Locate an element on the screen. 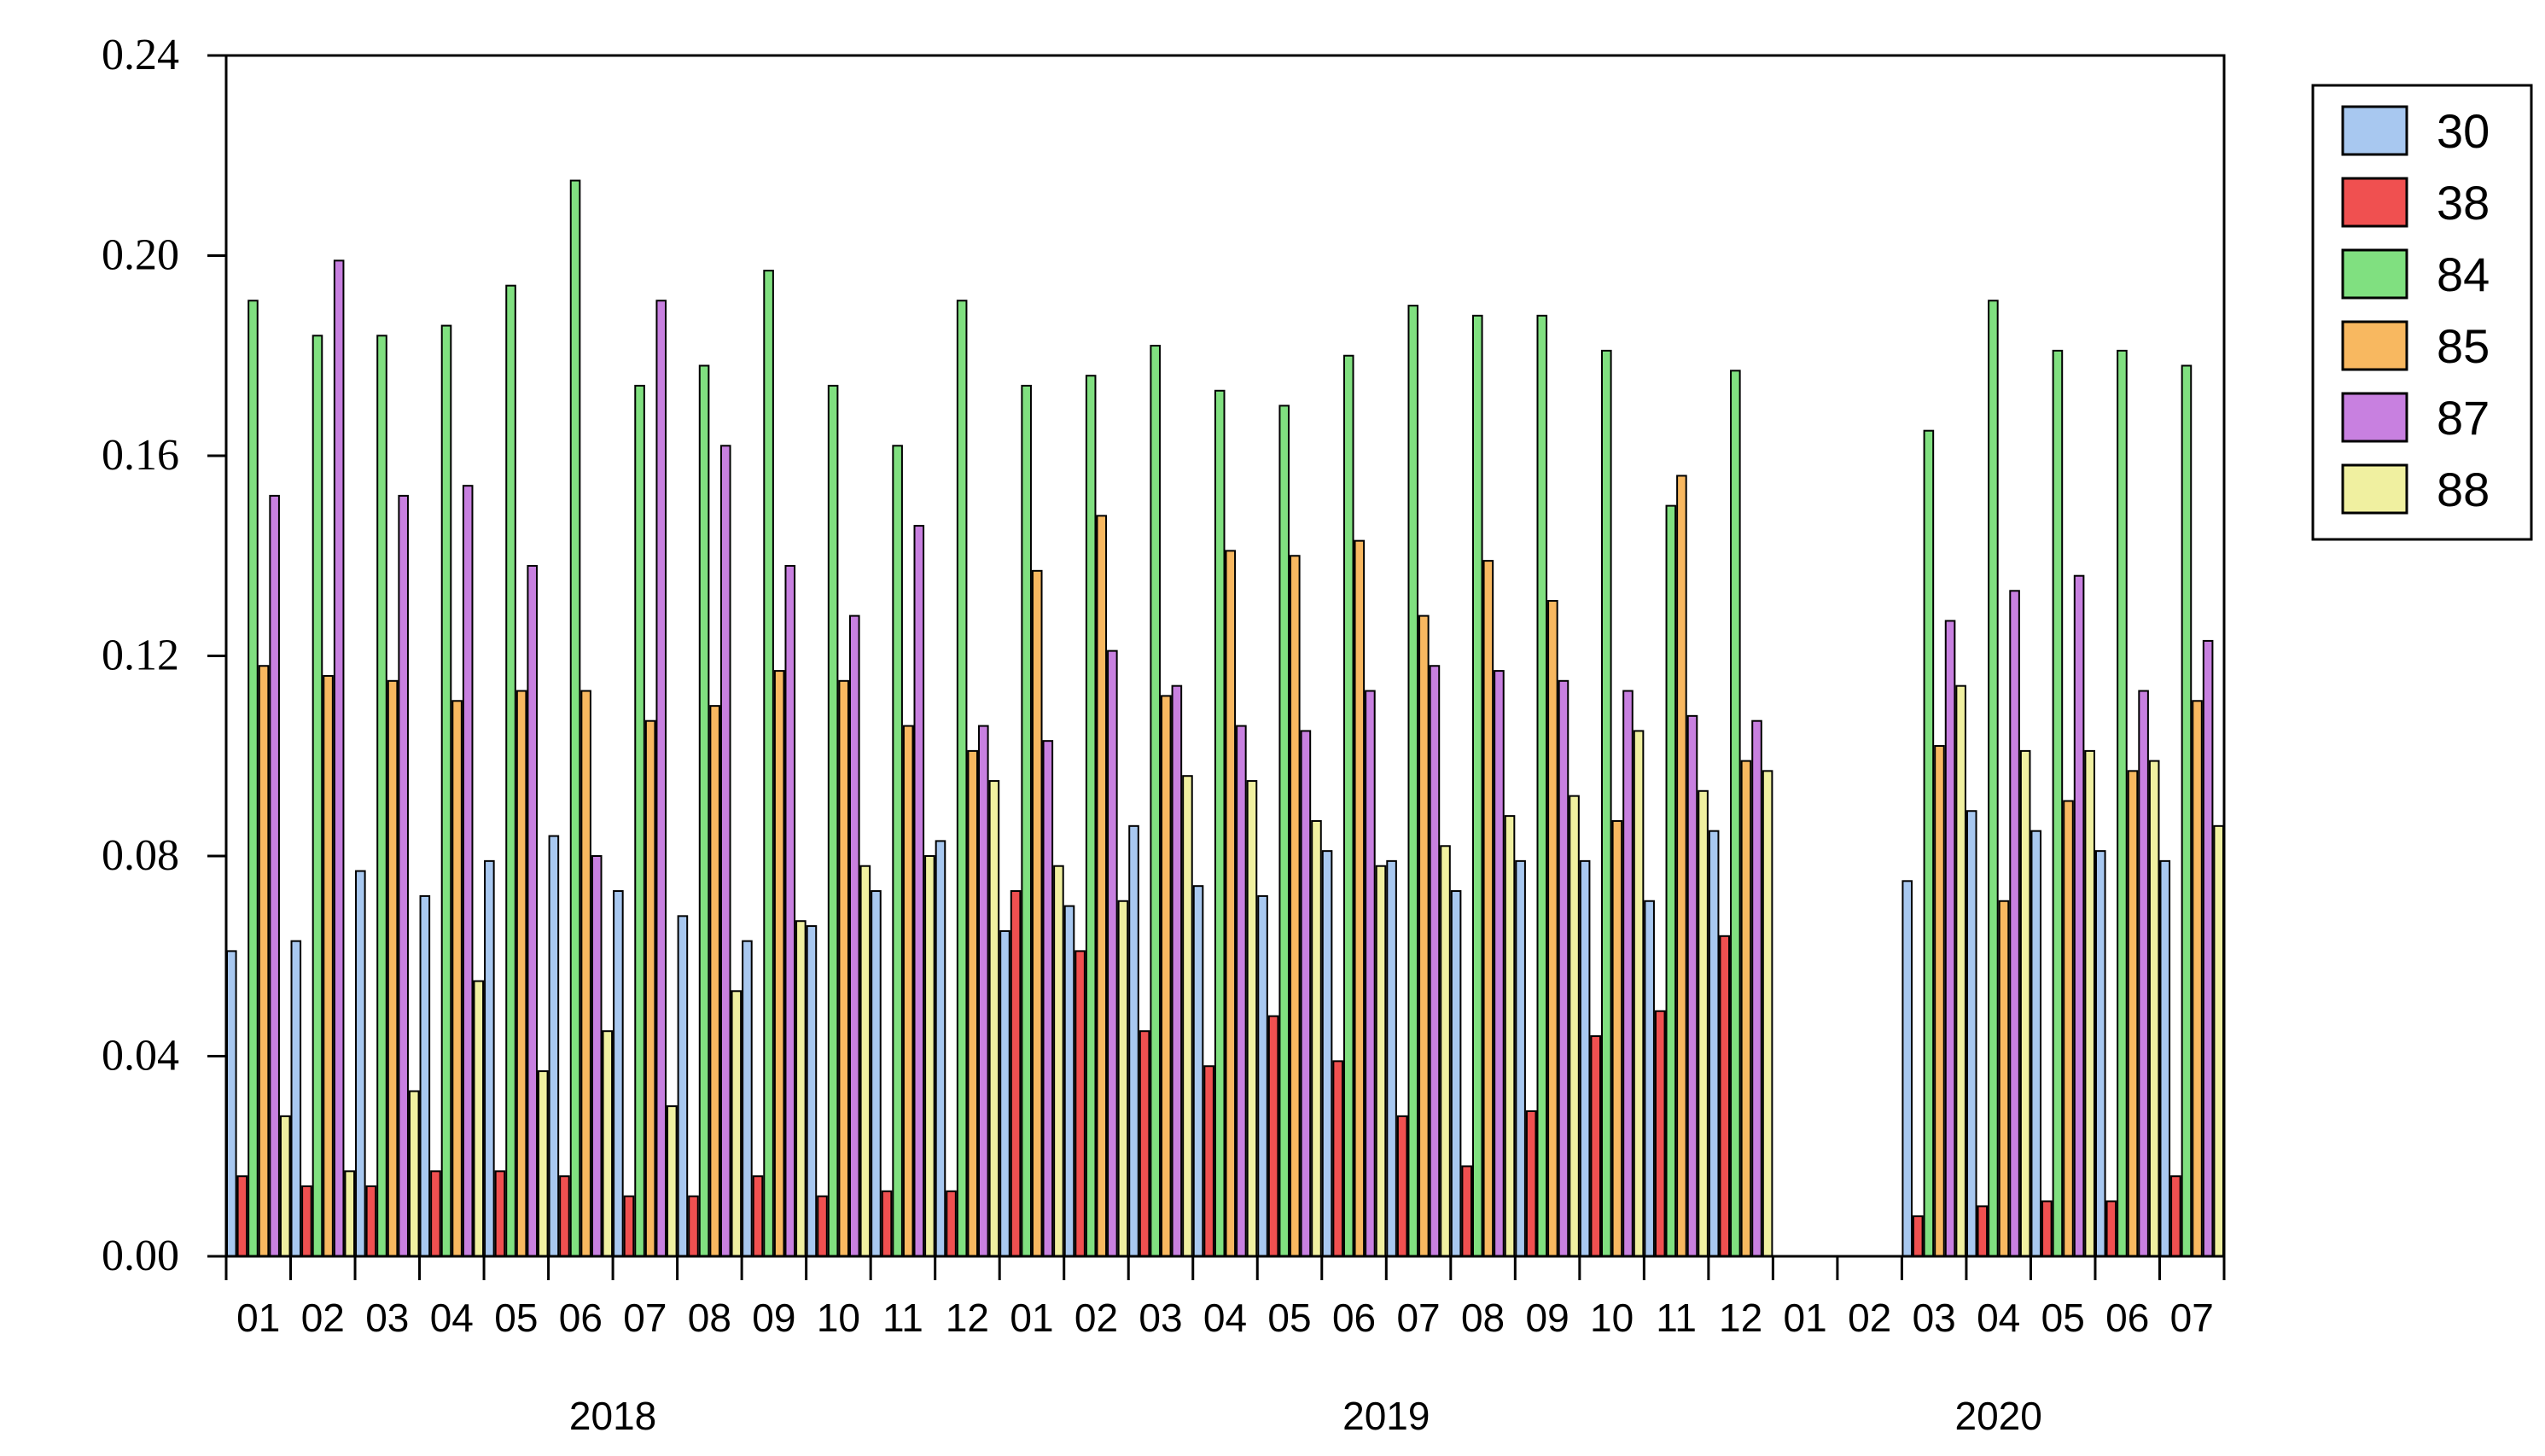 This screenshot has height=1456, width=2545. legend-label: 38 is located at coordinates (2463, 203).